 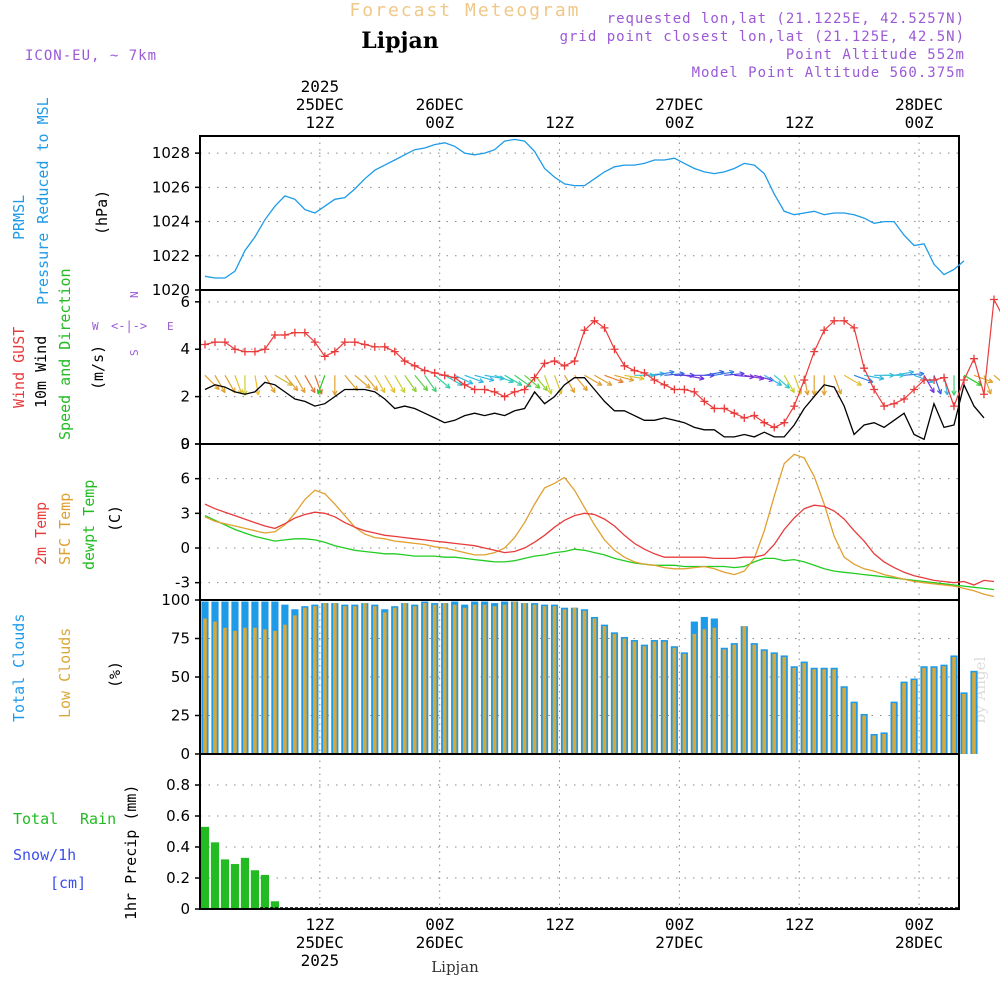 I want to click on time-label-bottom: 2025, so click(x=320, y=960).